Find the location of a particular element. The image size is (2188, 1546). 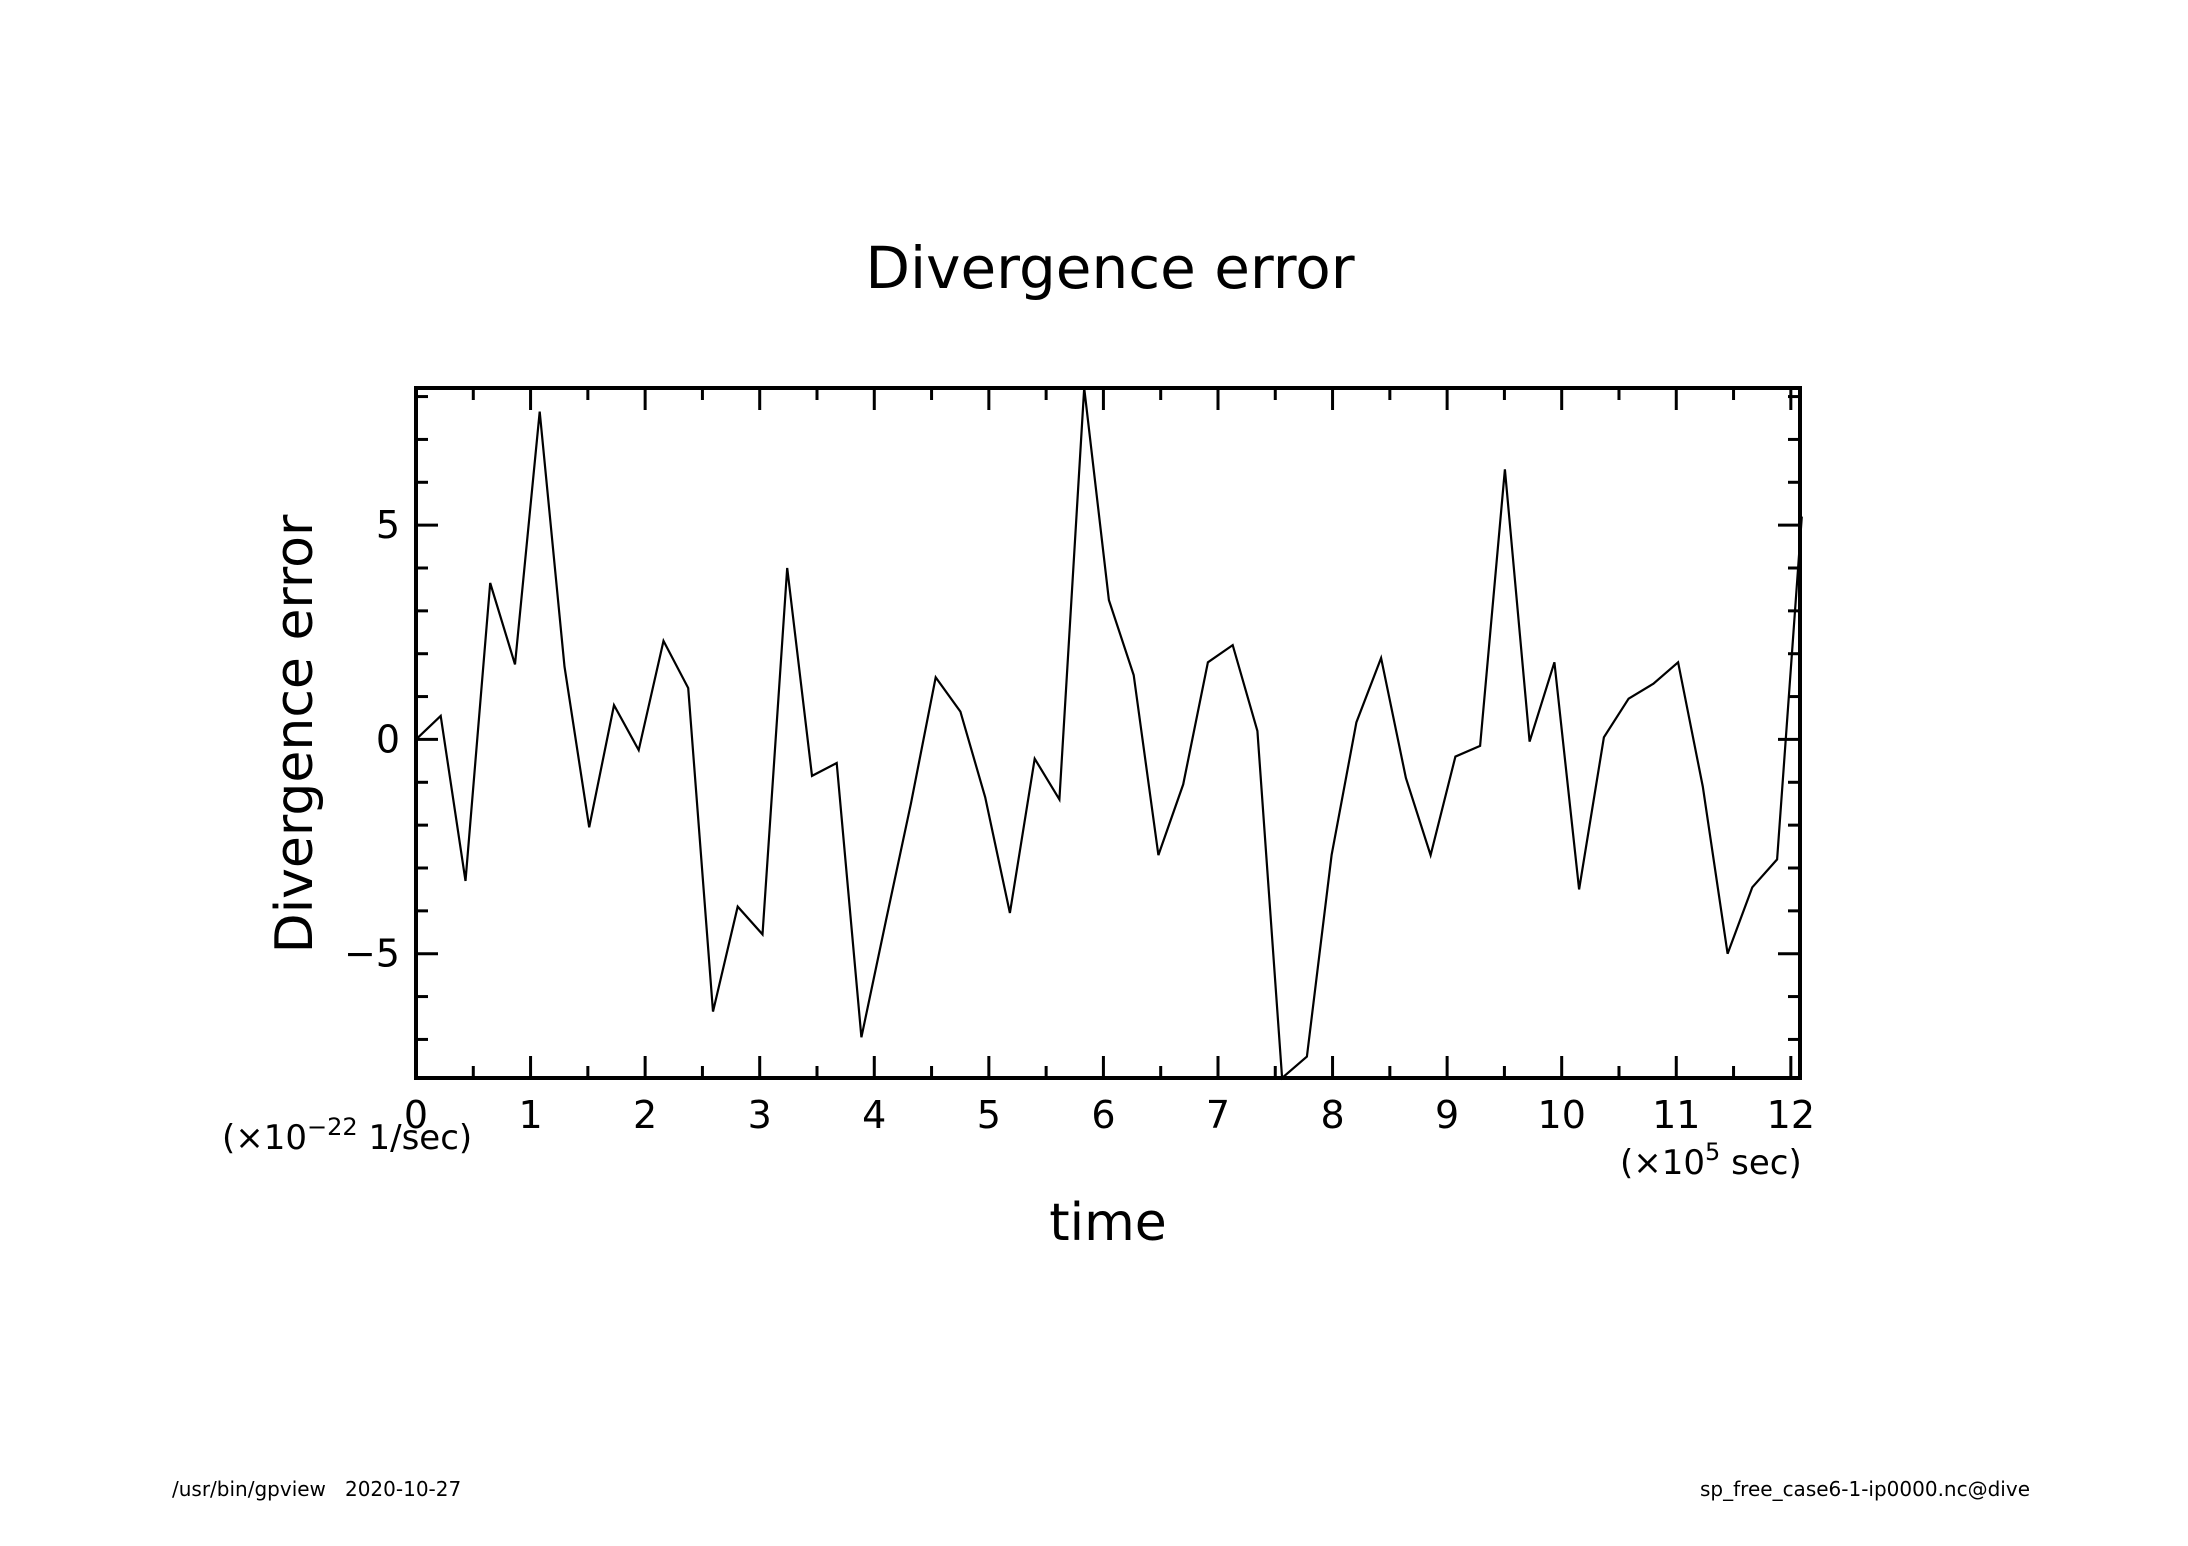

x-tick-label: 1 is located at coordinates (530, 1115).